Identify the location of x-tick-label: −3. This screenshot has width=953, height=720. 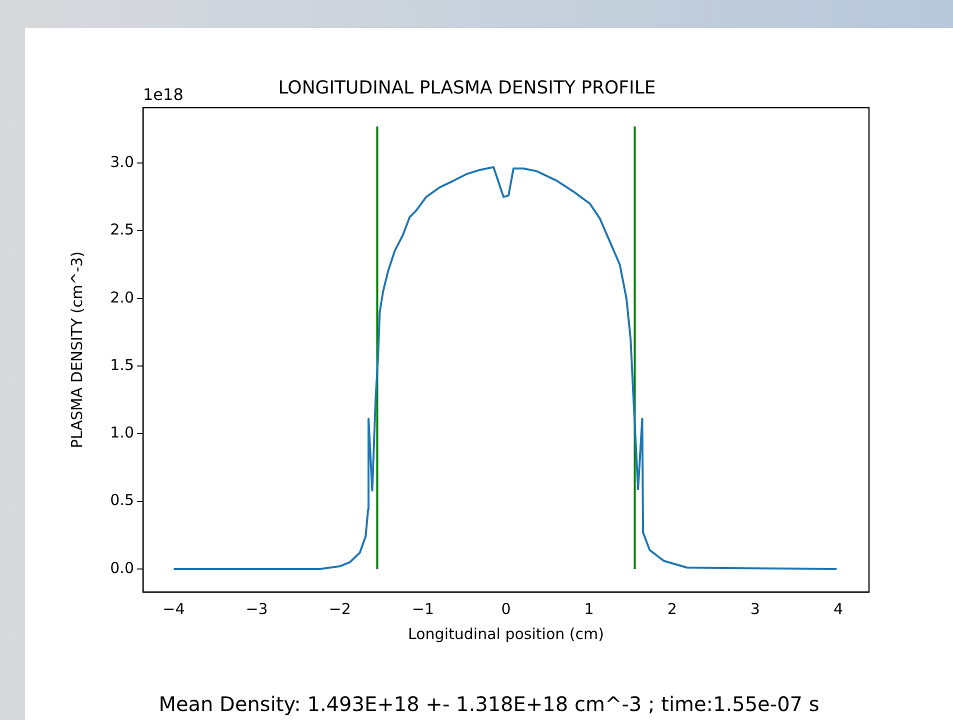
(257, 609).